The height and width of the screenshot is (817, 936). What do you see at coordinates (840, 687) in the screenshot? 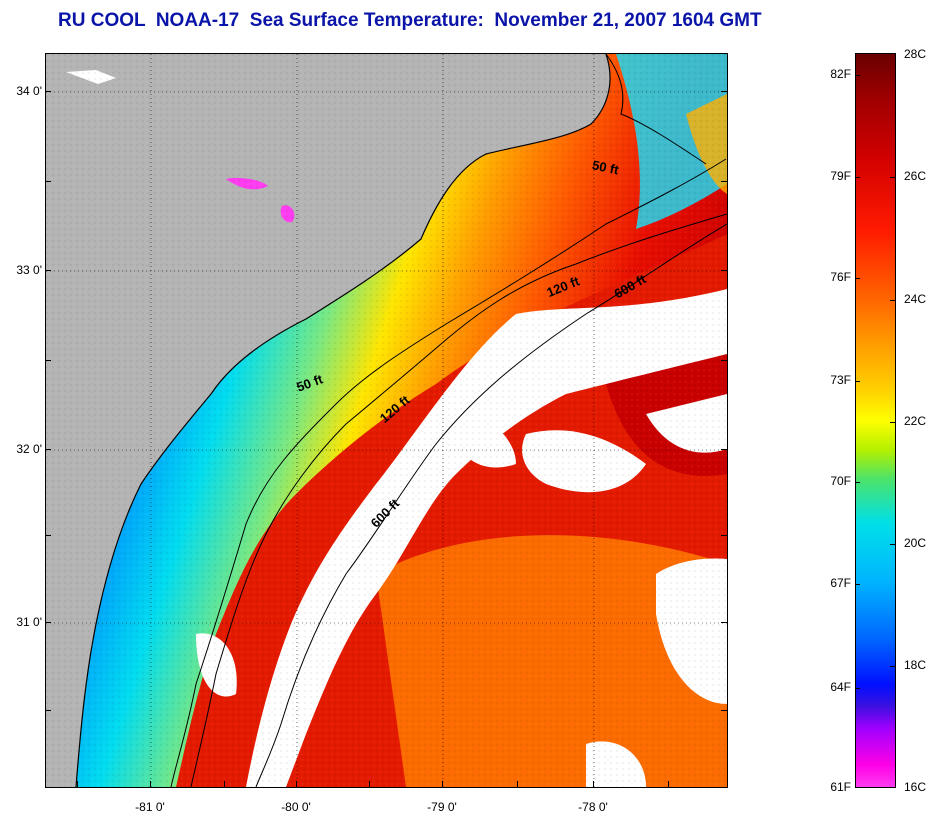
I see `colorbar-label-f: 64F` at bounding box center [840, 687].